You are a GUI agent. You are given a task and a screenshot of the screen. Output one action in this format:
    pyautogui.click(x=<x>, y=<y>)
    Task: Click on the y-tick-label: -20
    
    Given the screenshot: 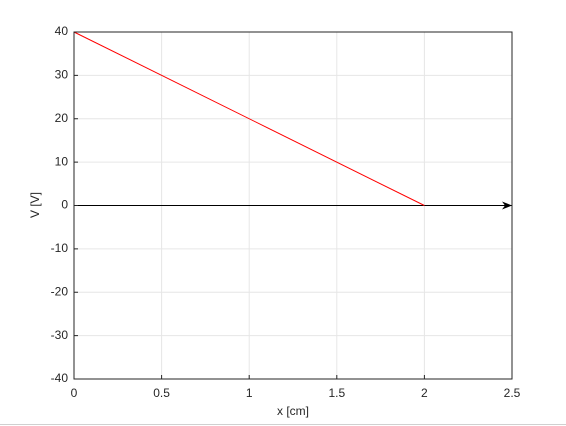 What is the action you would take?
    pyautogui.click(x=60, y=291)
    